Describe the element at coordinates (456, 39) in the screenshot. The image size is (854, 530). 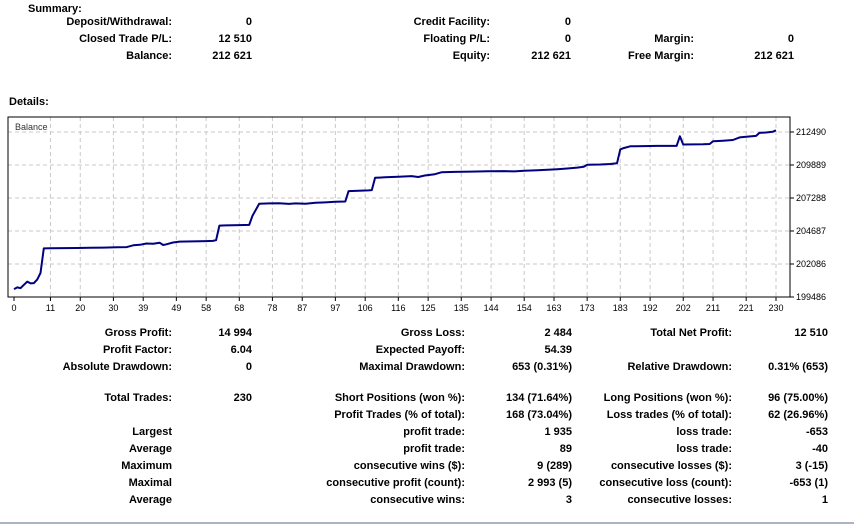
I see `stat-label: Floating P/L:` at that location.